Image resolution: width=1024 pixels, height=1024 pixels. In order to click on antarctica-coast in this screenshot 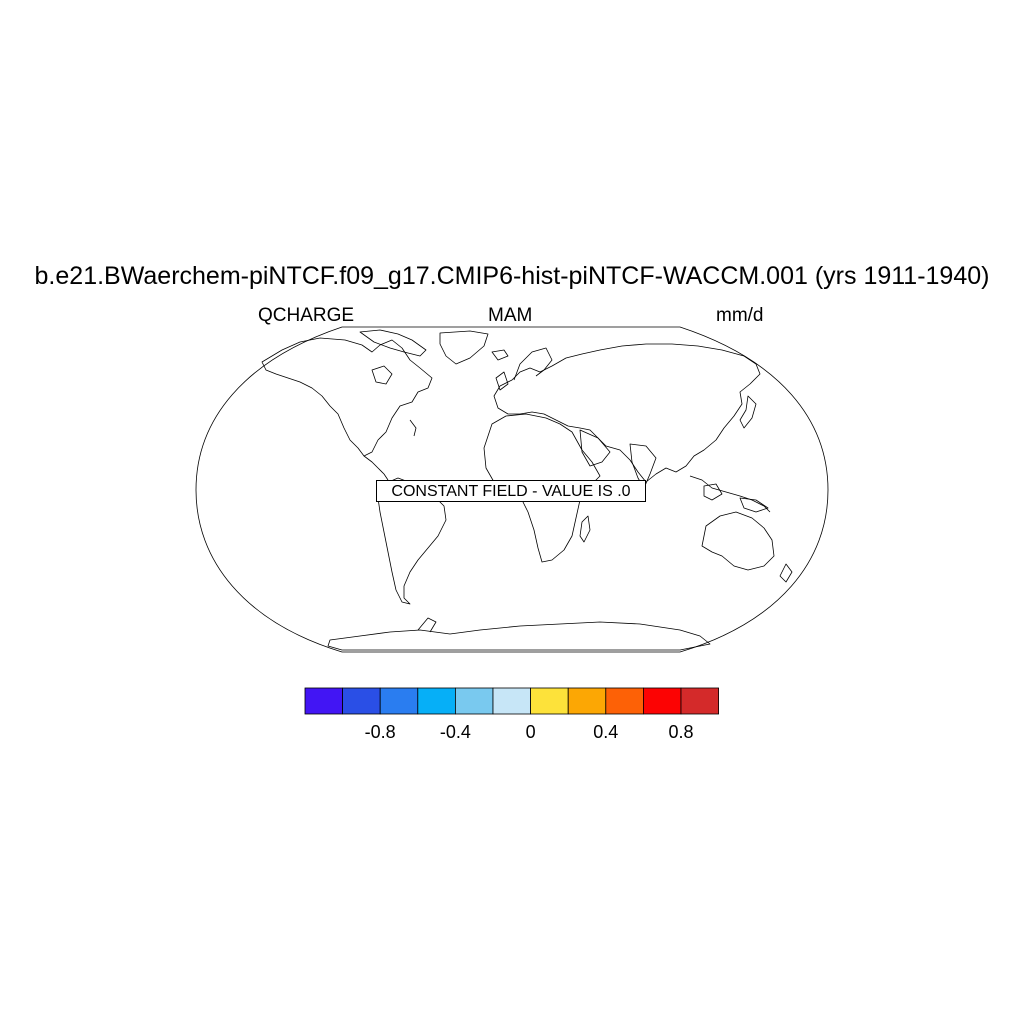, I will do `click(519, 636)`.